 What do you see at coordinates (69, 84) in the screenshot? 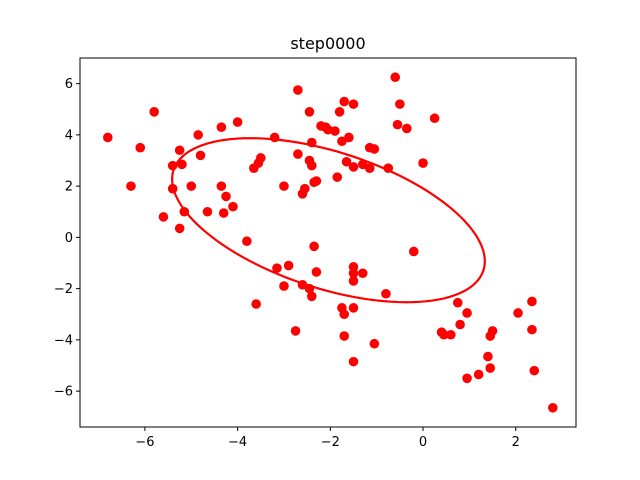
I see `y-tick-label: 6` at bounding box center [69, 84].